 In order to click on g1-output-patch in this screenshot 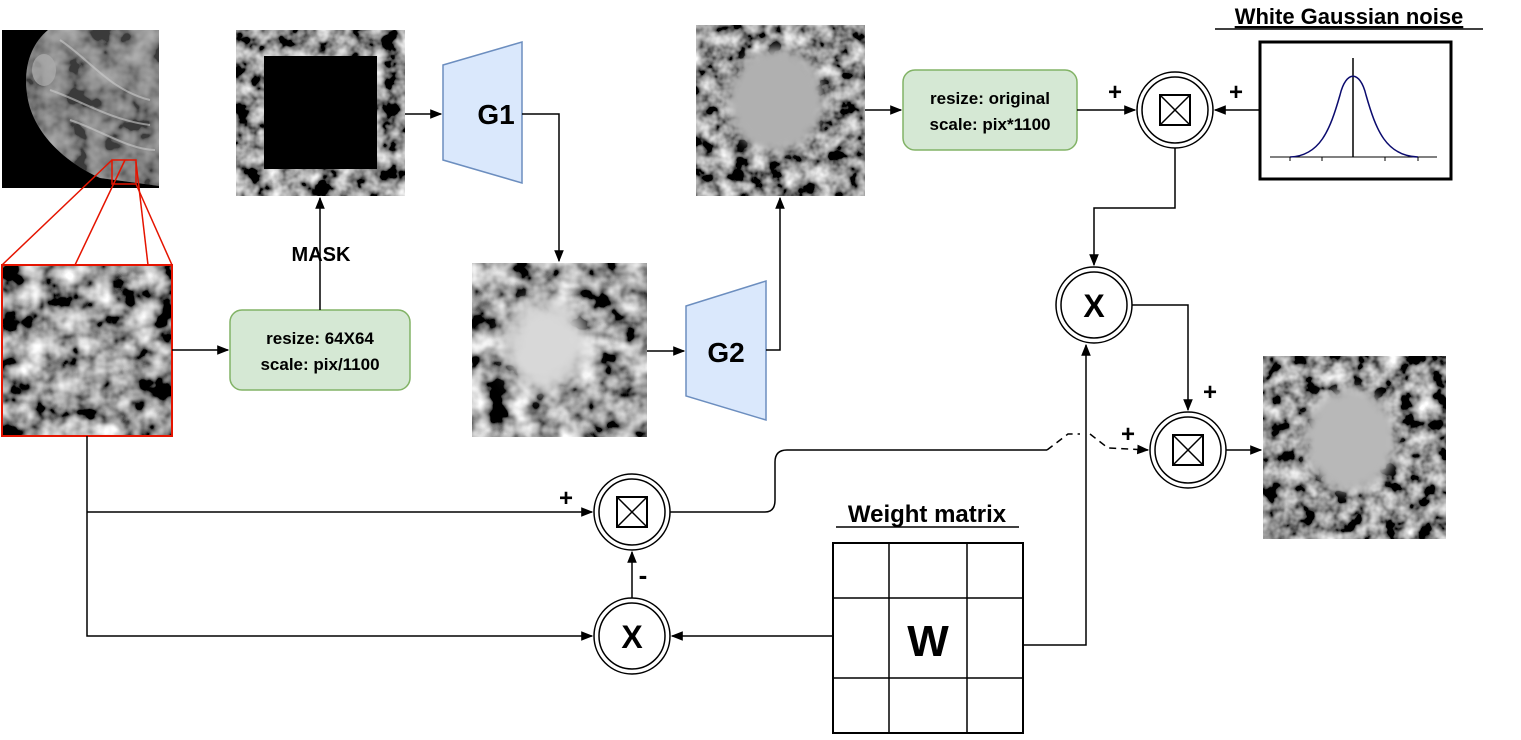, I will do `click(559, 350)`.